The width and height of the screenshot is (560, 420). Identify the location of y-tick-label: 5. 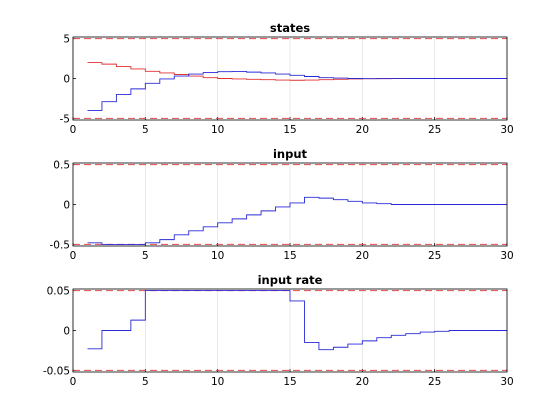
(66, 40).